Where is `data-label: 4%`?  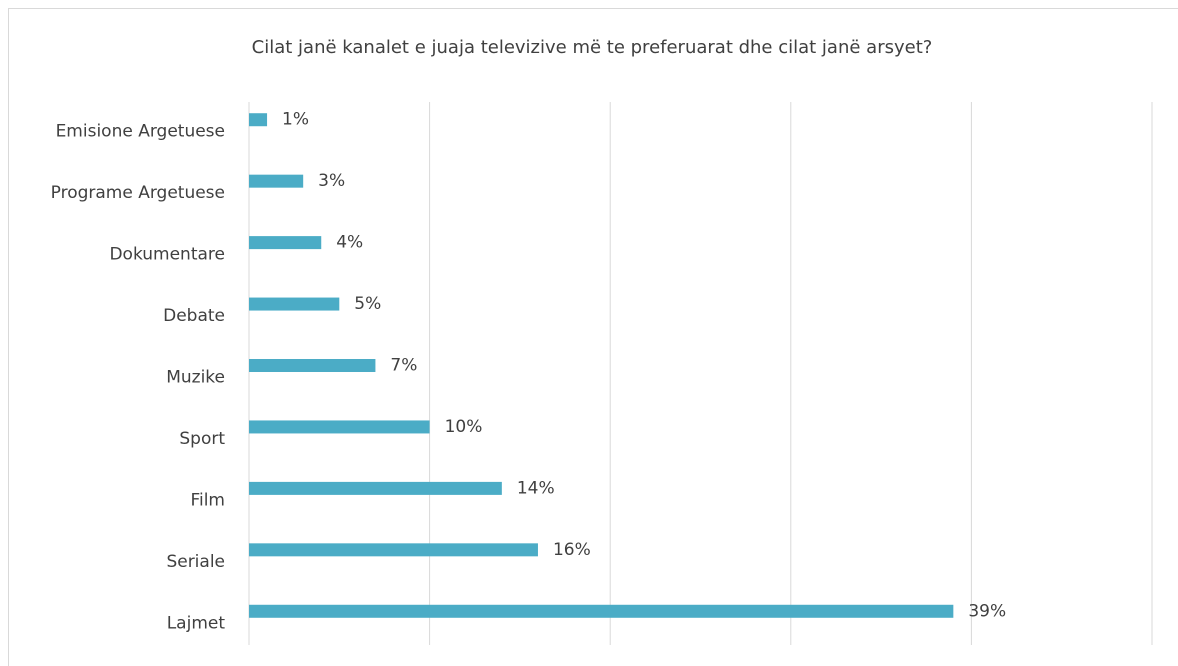 data-label: 4% is located at coordinates (349, 243).